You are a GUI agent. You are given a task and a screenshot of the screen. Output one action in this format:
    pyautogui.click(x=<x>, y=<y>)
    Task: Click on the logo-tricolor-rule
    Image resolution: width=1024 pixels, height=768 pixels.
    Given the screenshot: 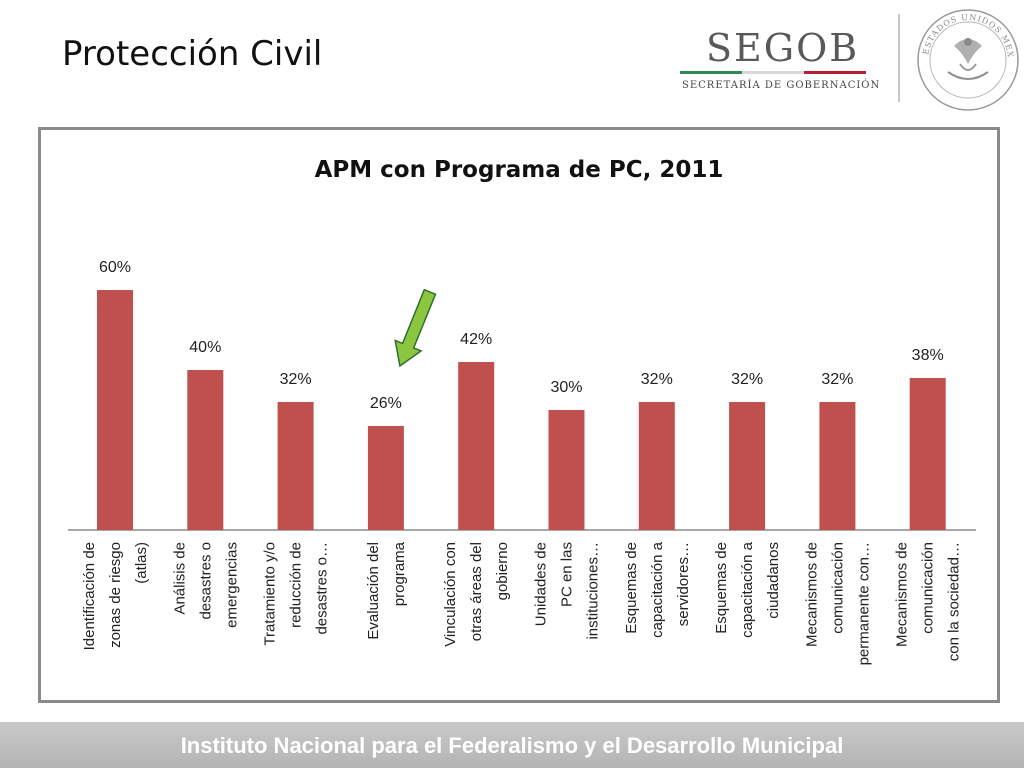 What is the action you would take?
    pyautogui.click(x=773, y=73)
    